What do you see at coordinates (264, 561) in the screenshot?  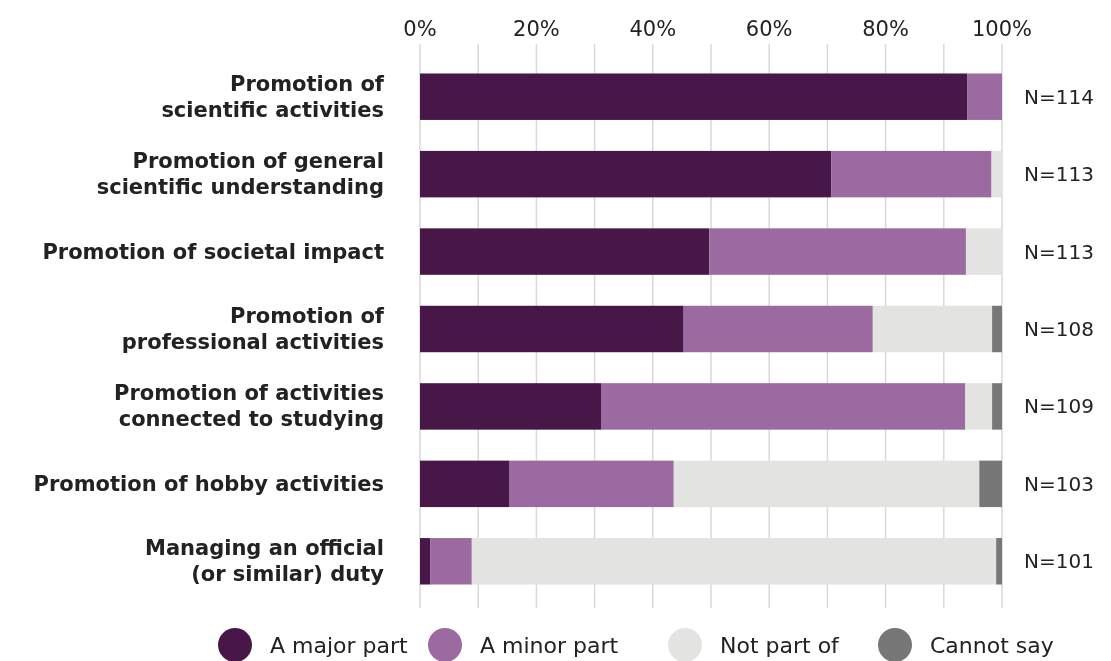 I see `y-tick-label: Managing an official (or similar) duty` at bounding box center [264, 561].